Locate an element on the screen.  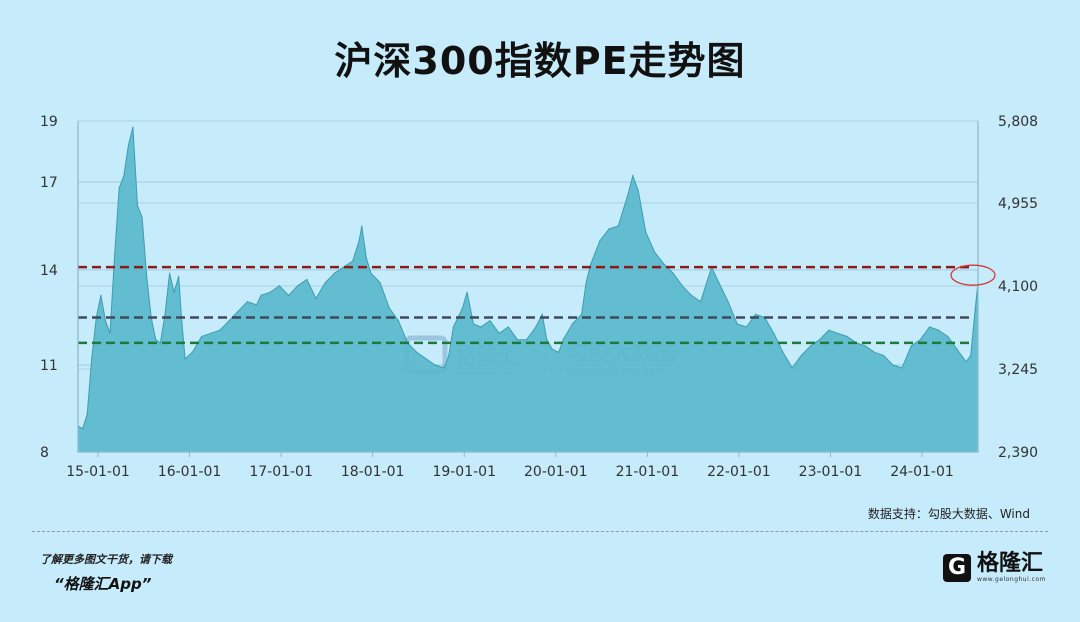
x-tick-label: 23-01-01 is located at coordinates (831, 472).